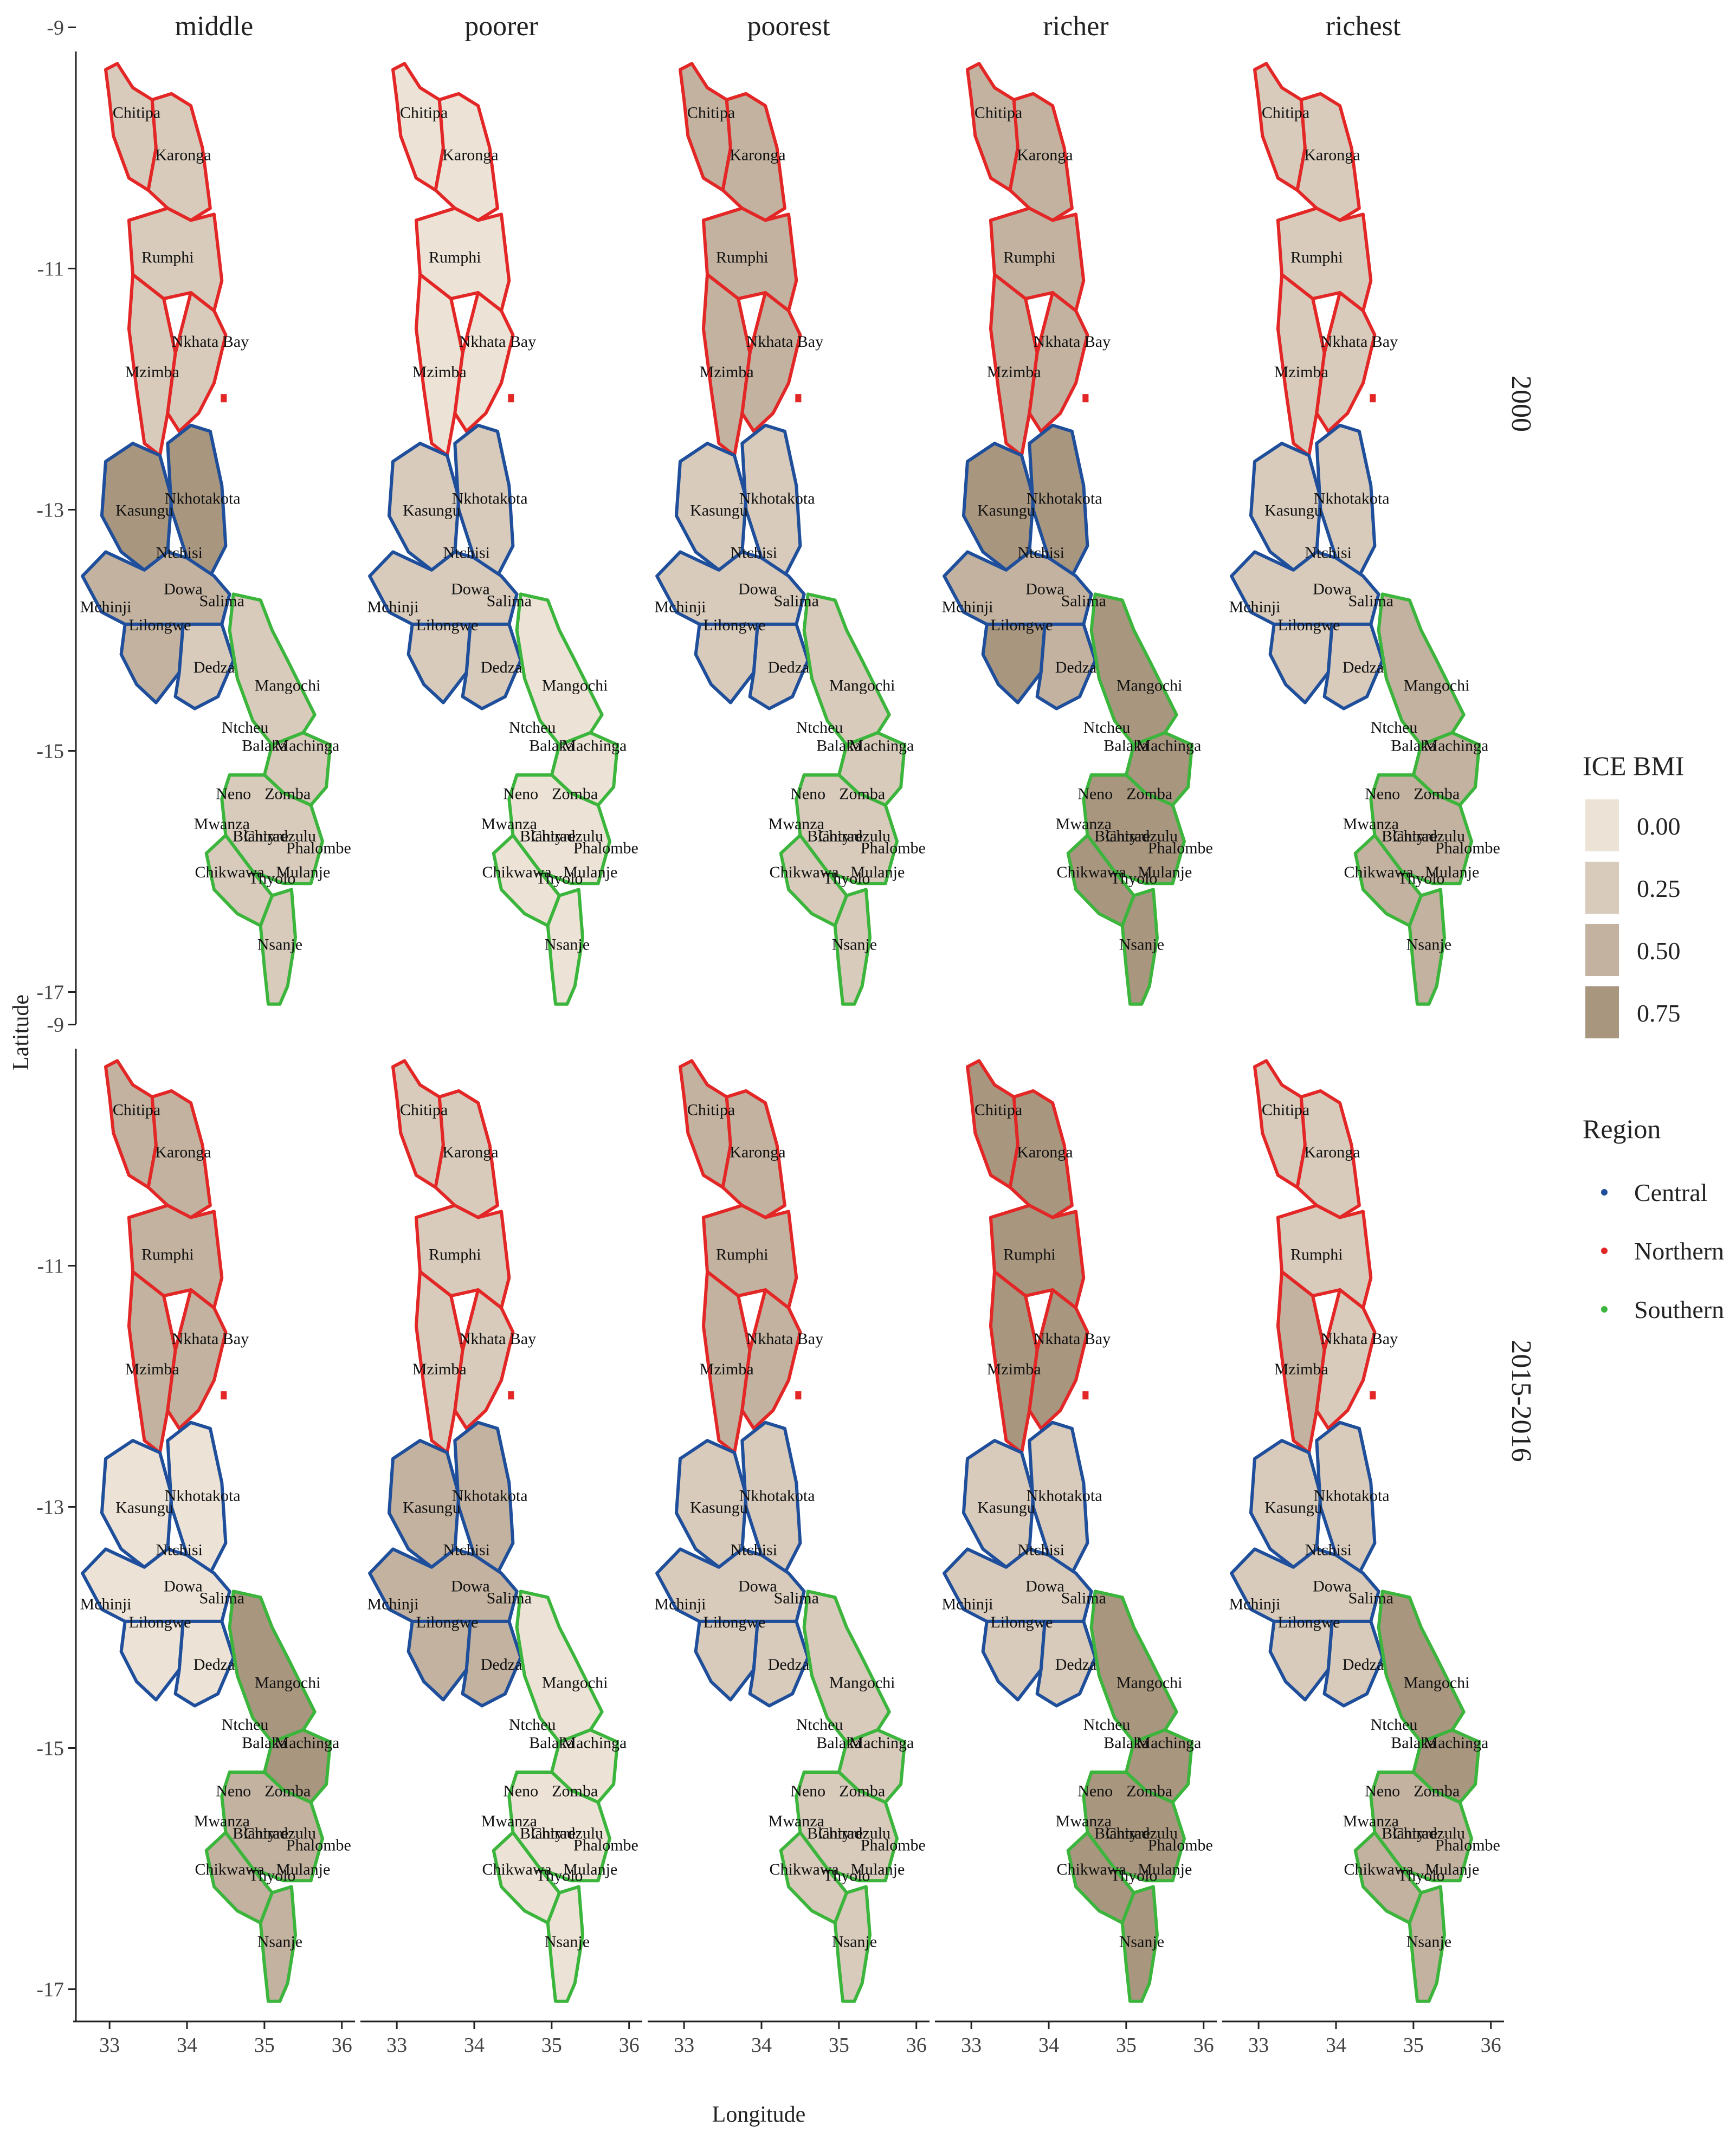 The image size is (1736, 2132). What do you see at coordinates (1409, 836) in the screenshot?
I see `district-label: Blantyre` at bounding box center [1409, 836].